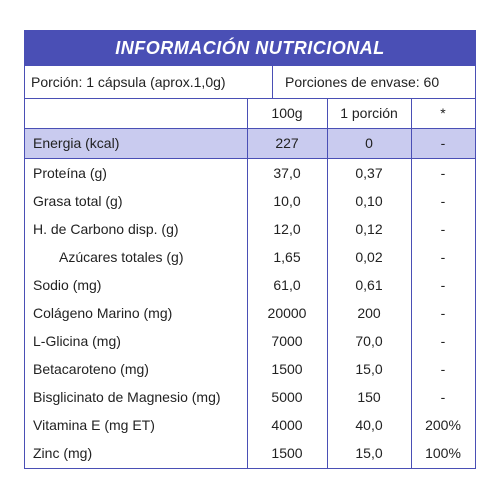 This screenshot has height=500, width=500. Describe the element at coordinates (287, 113) in the screenshot. I see `column-header: 100g` at that location.